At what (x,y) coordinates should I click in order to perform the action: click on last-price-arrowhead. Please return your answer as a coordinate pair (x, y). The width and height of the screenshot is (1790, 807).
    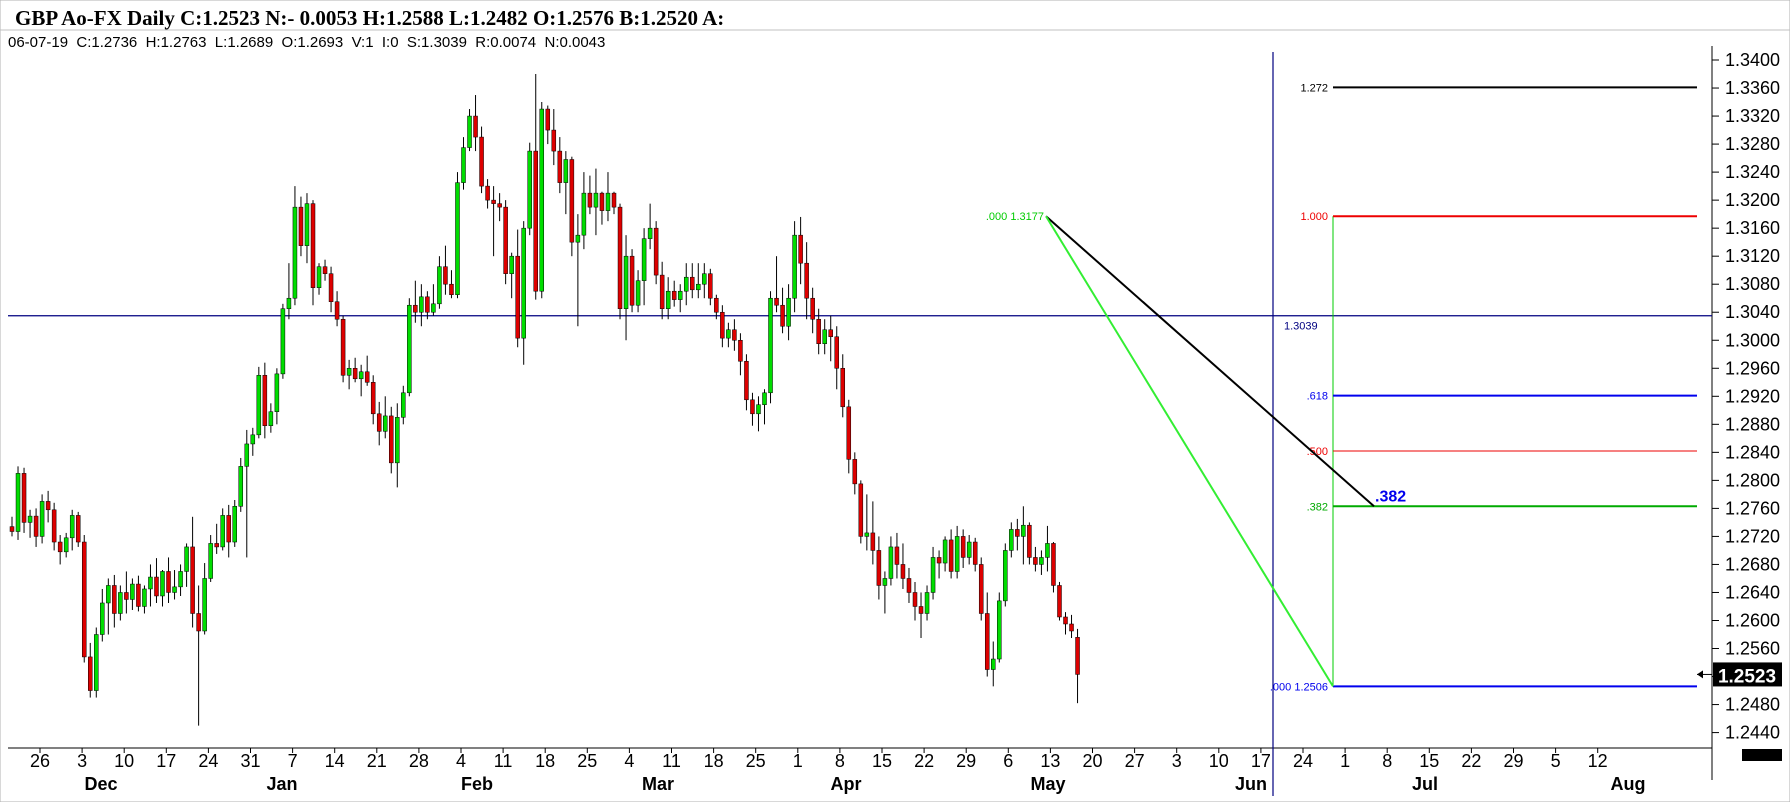
    Looking at the image, I should click on (1700, 674).